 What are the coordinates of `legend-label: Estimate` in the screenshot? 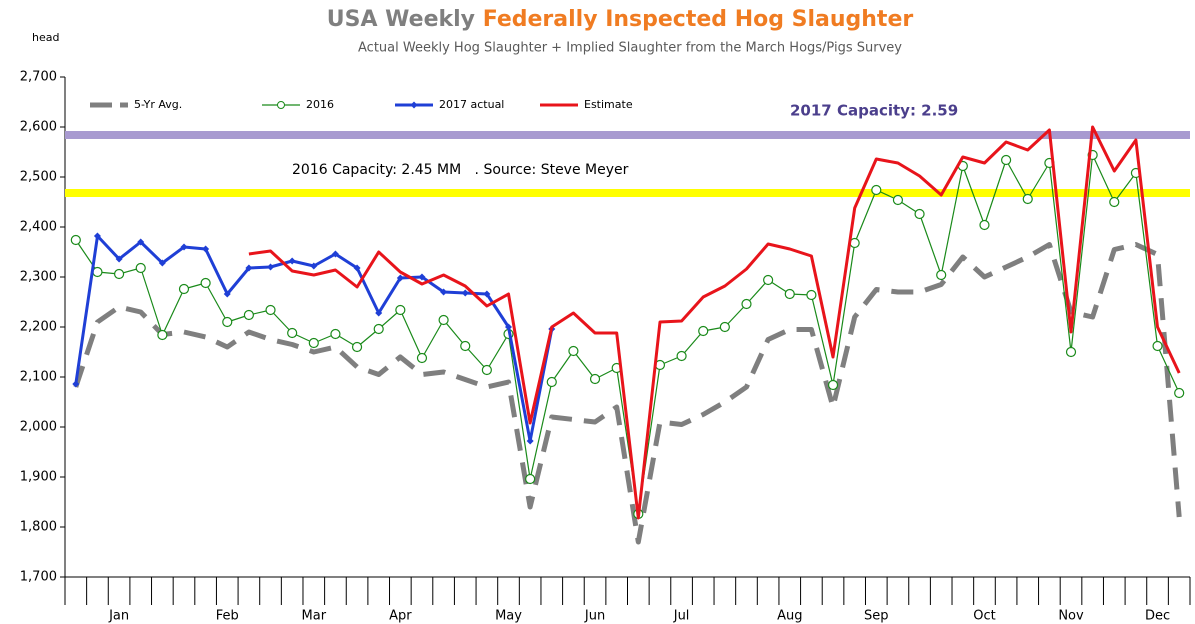 It's located at (608, 104).